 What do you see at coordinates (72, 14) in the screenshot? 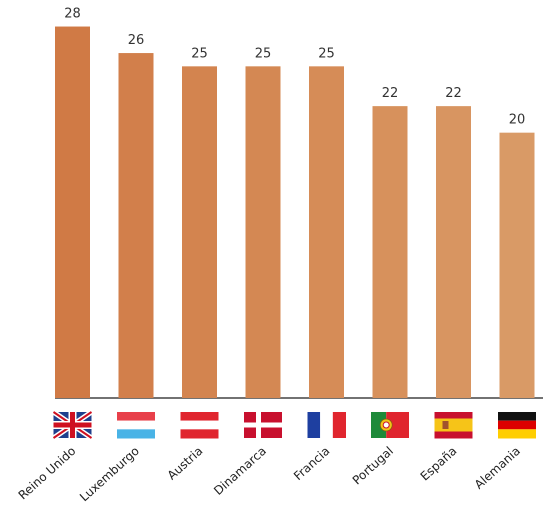
I see `value-label-1: 28` at bounding box center [72, 14].